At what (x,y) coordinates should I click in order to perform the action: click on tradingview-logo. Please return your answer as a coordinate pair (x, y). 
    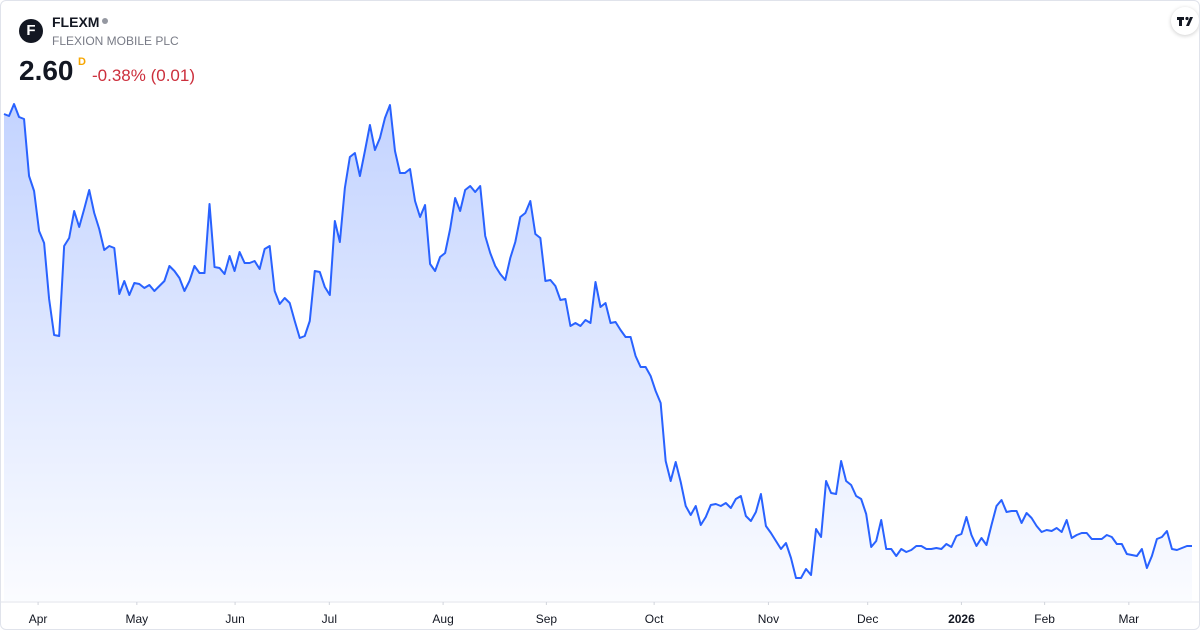
    Looking at the image, I should click on (1185, 21).